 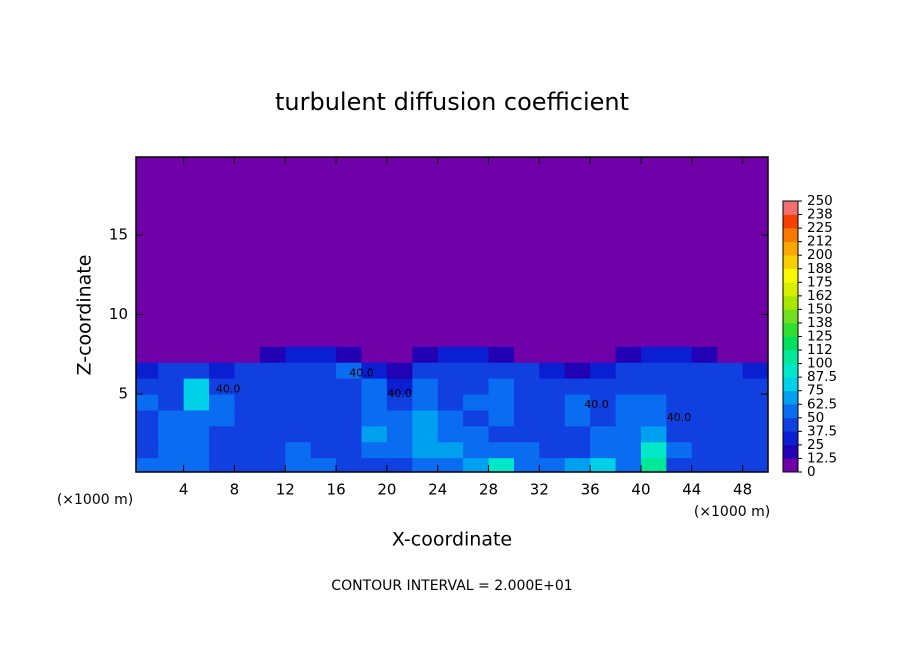 What do you see at coordinates (235, 490) in the screenshot?
I see `x-tick-label: 8` at bounding box center [235, 490].